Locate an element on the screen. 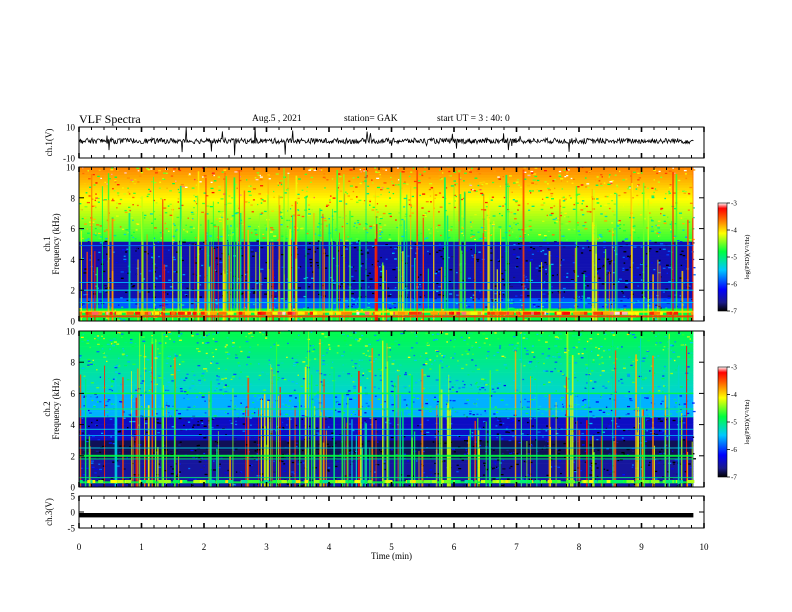 The height and width of the screenshot is (612, 792). ch1-spectrogram-band is located at coordinates (386, 258).